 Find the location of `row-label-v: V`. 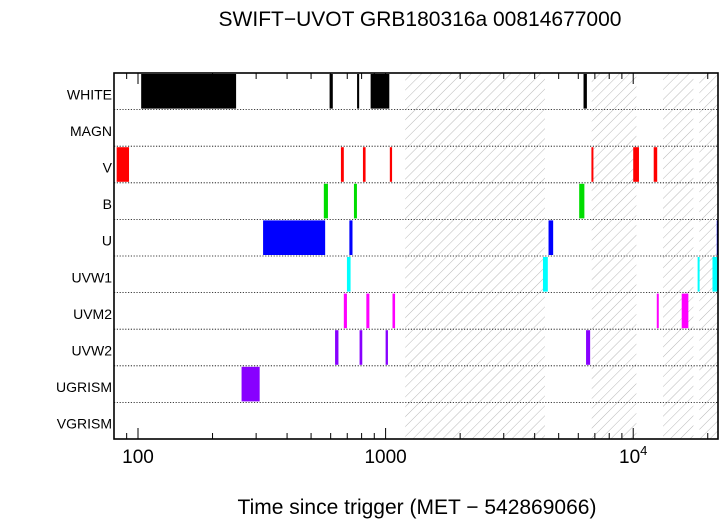

row-label-v: V is located at coordinates (108, 168).